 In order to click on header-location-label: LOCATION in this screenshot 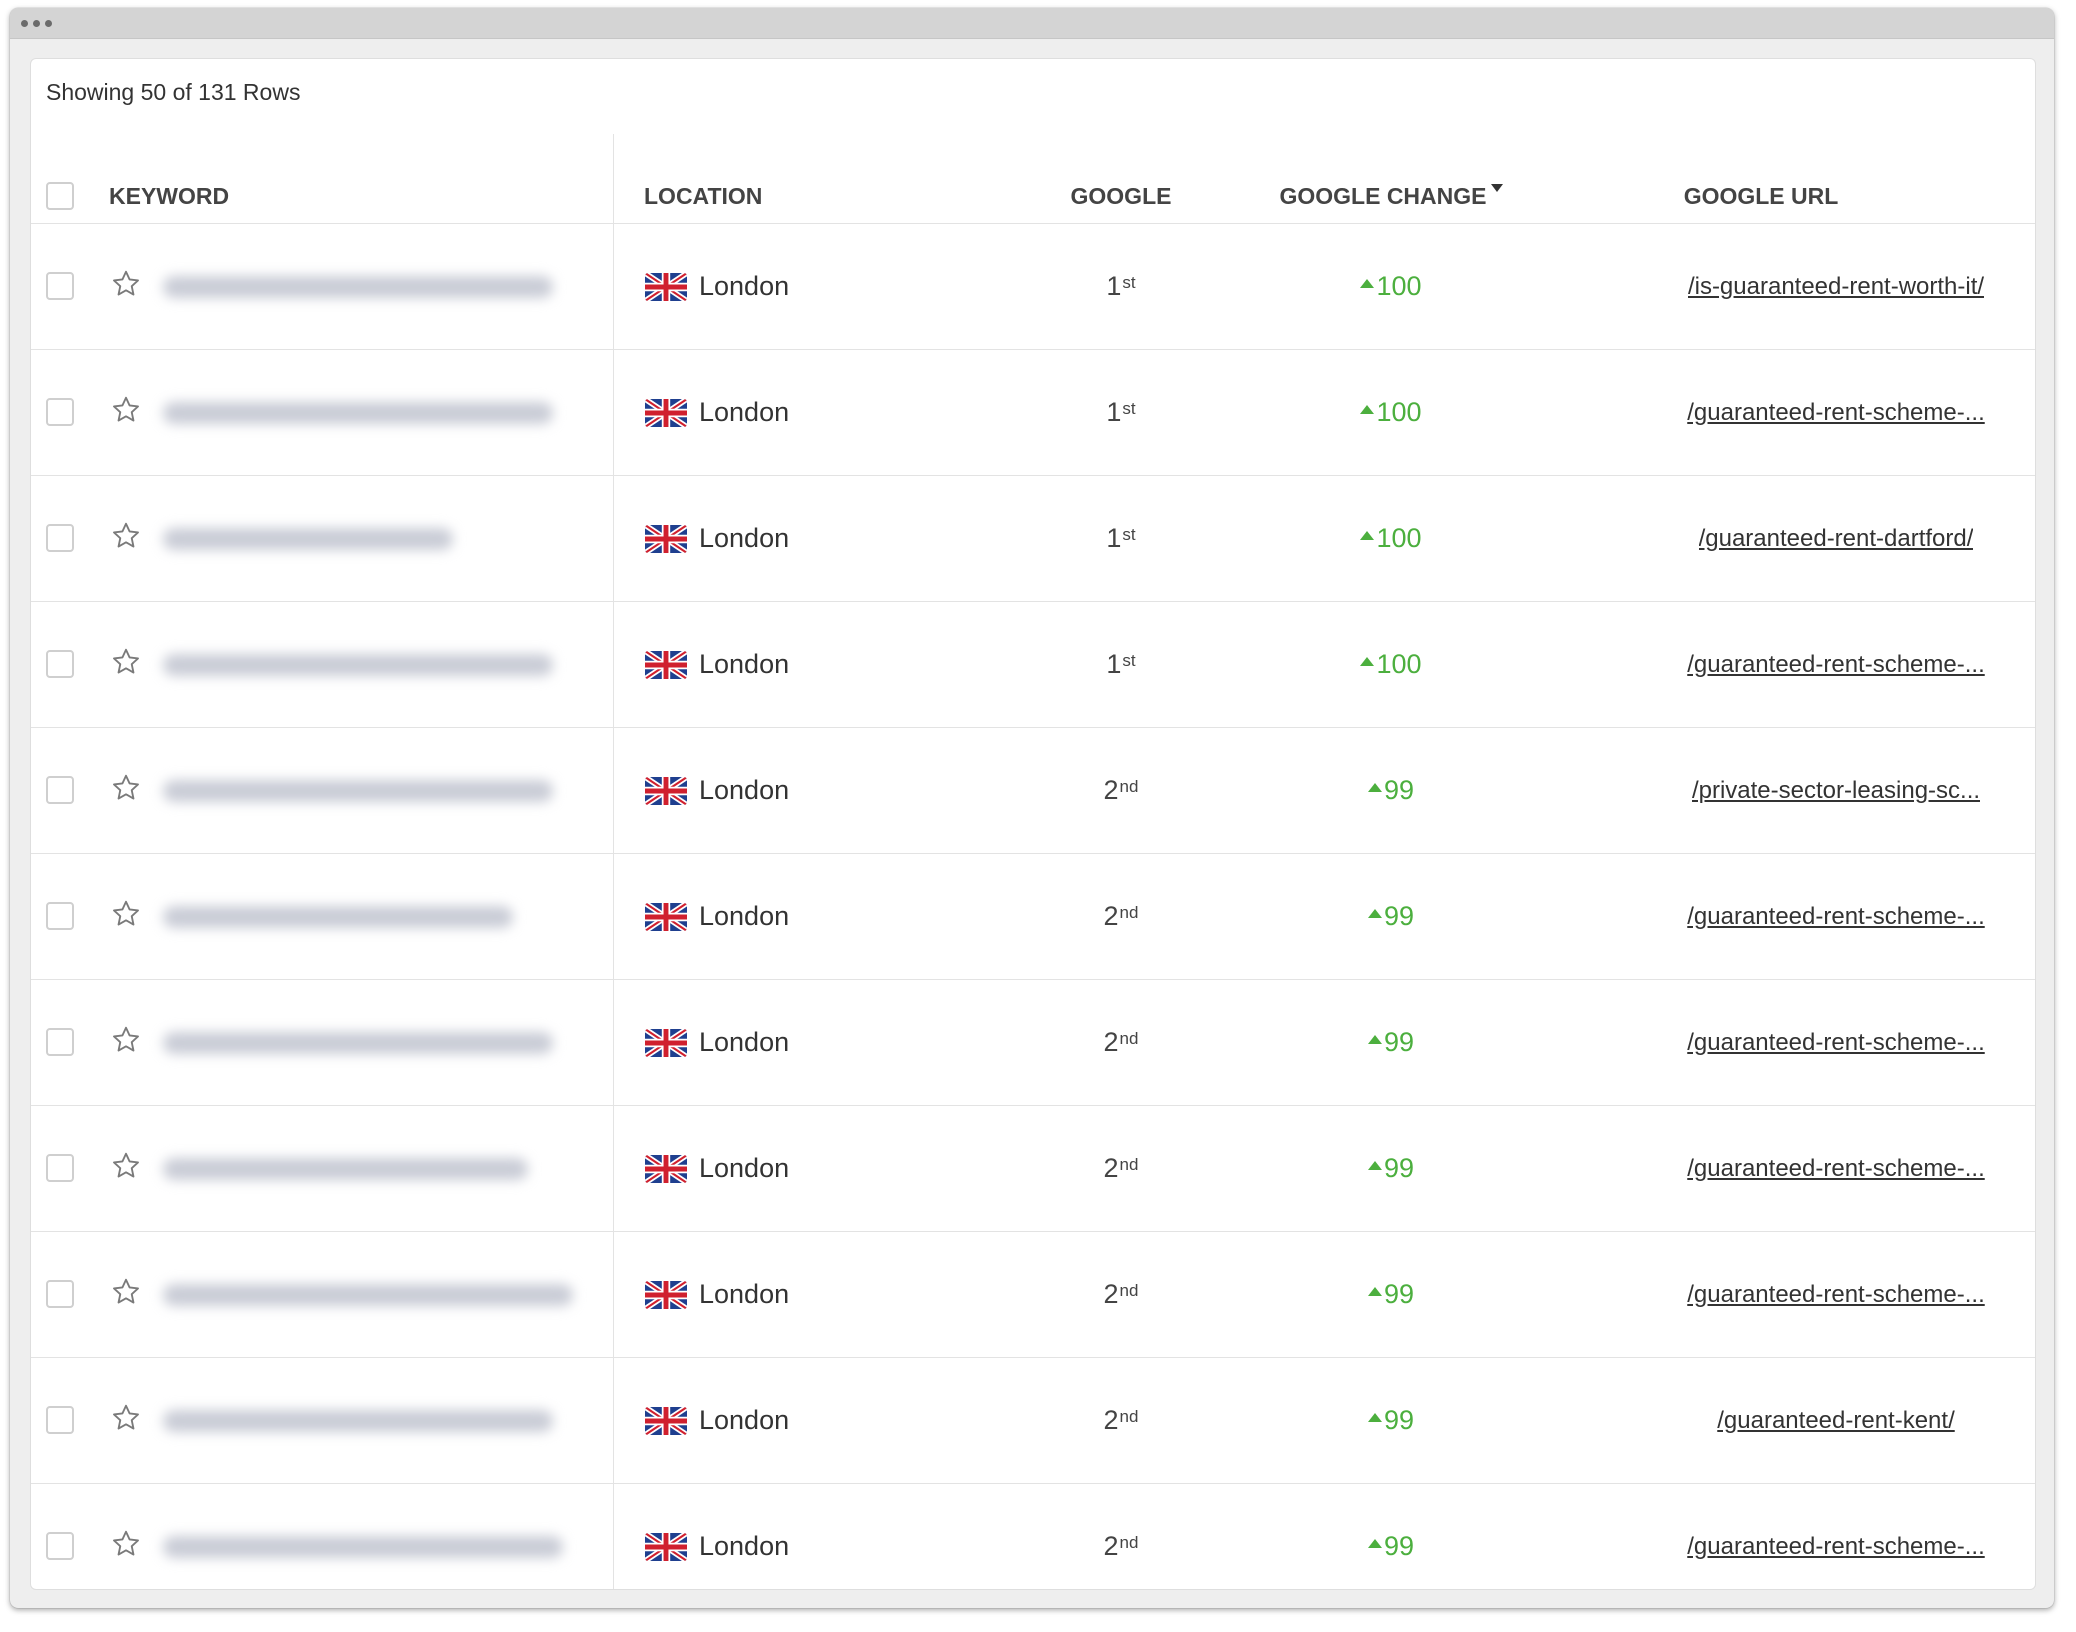, I will do `click(703, 195)`.